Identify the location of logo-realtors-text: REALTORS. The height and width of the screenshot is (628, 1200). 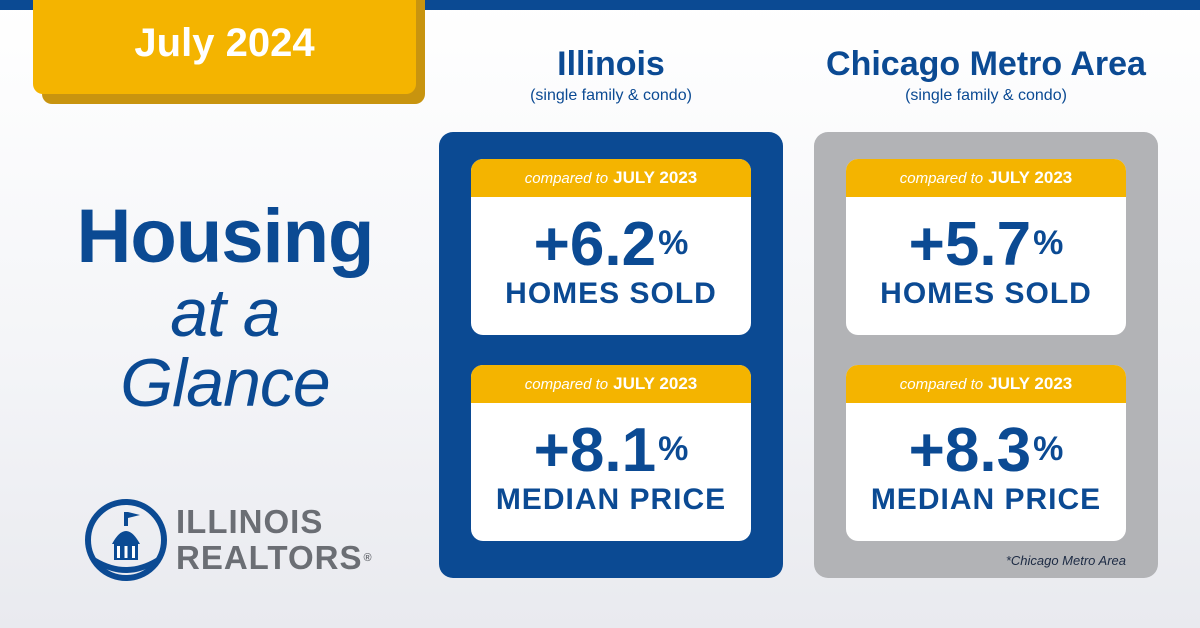
(269, 557).